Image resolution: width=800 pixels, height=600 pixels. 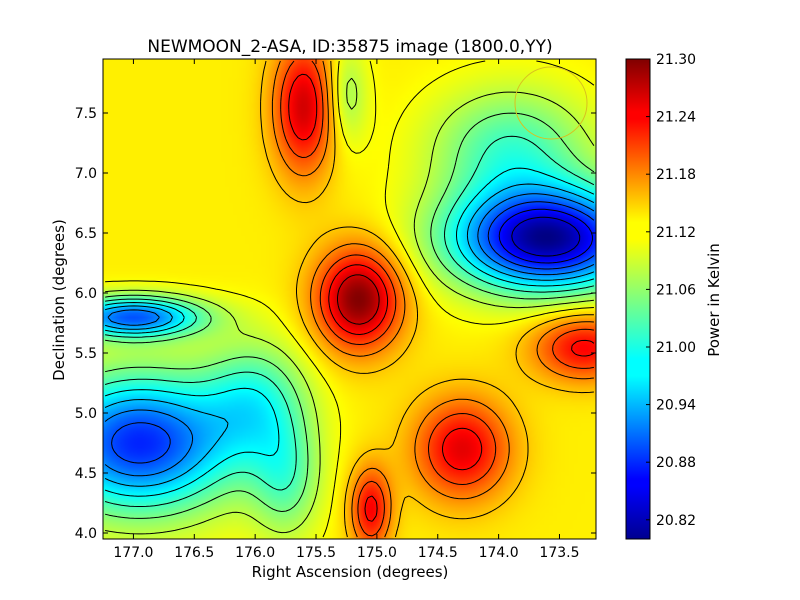 What do you see at coordinates (86, 534) in the screenshot?
I see `y-tick-label: 4.0` at bounding box center [86, 534].